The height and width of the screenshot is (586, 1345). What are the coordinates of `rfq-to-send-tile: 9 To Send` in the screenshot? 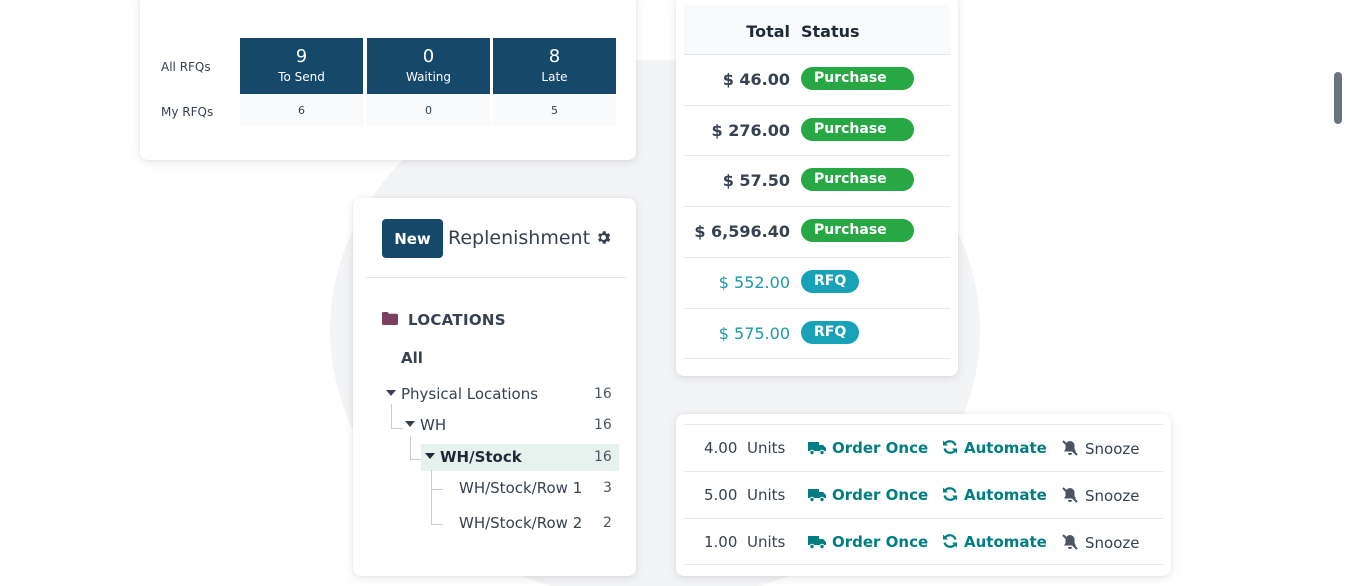 It's located at (301, 66).